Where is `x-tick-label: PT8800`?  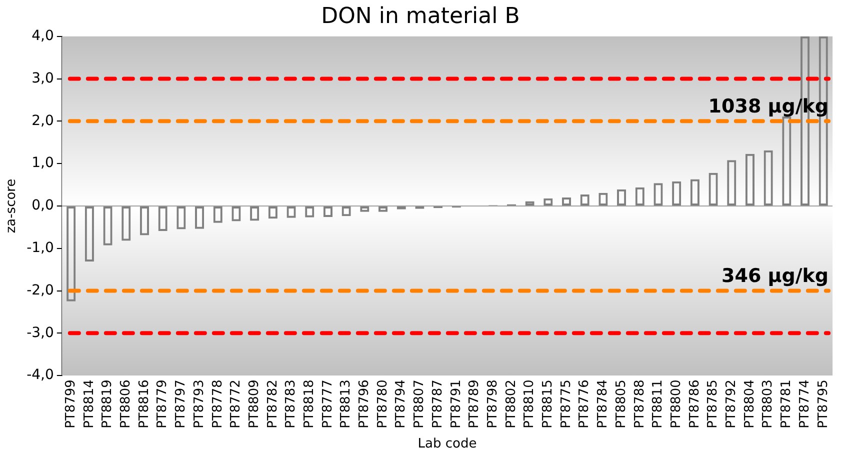
x-tick-label: PT8800 is located at coordinates (676, 404).